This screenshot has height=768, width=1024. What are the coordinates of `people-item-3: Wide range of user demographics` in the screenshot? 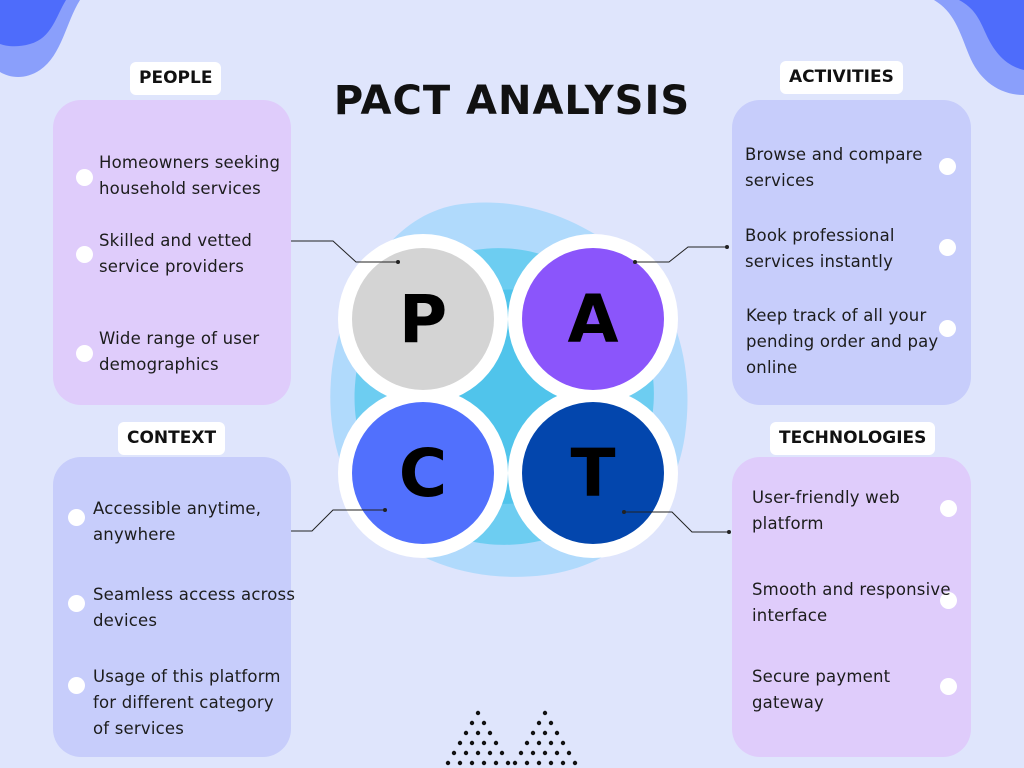 It's located at (179, 351).